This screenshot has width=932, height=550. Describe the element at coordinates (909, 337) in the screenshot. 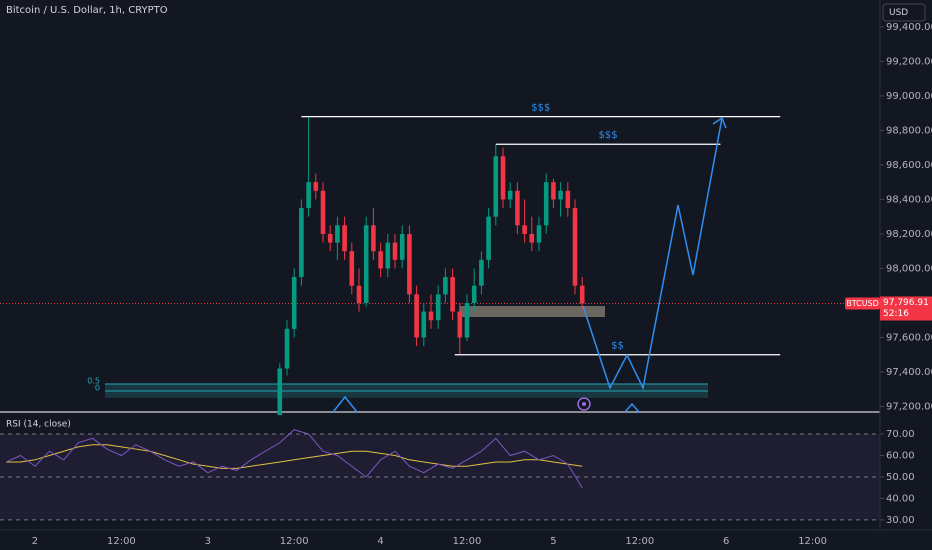

I see `y-tick-label: 97,600.00` at that location.